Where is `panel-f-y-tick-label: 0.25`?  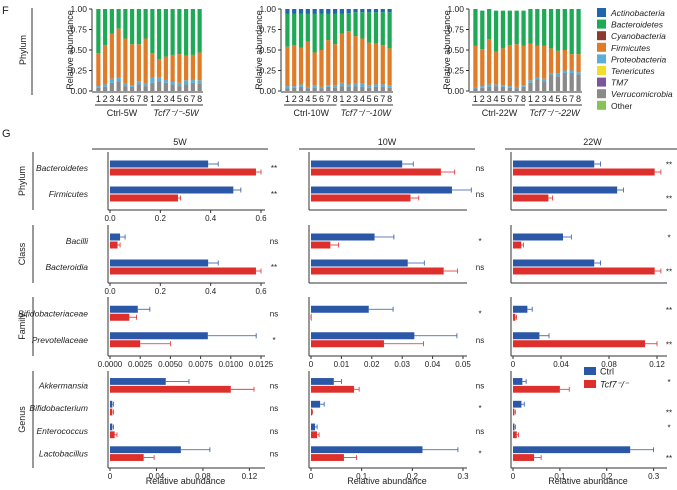
panel-f-y-tick-label: 0.25 is located at coordinates (78, 71).